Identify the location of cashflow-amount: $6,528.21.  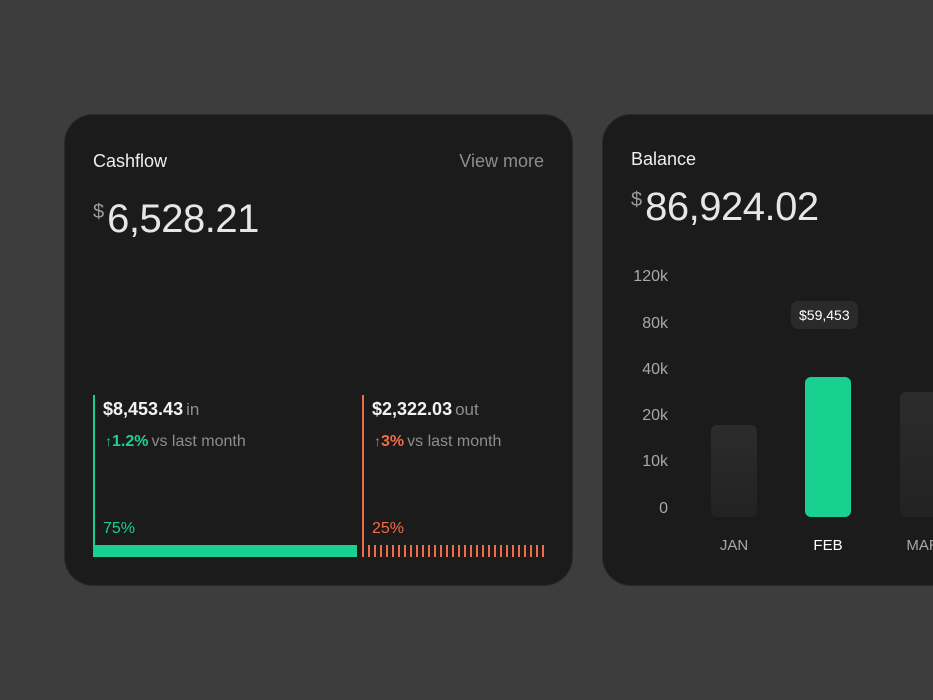
(176, 219).